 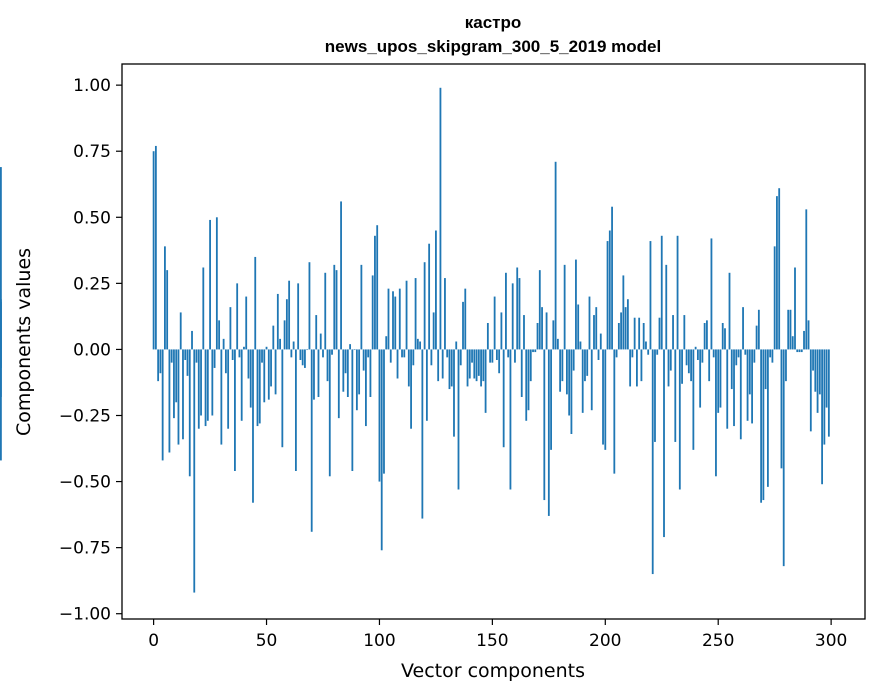 I want to click on y-tick-label: −0.50, so click(x=85, y=483).